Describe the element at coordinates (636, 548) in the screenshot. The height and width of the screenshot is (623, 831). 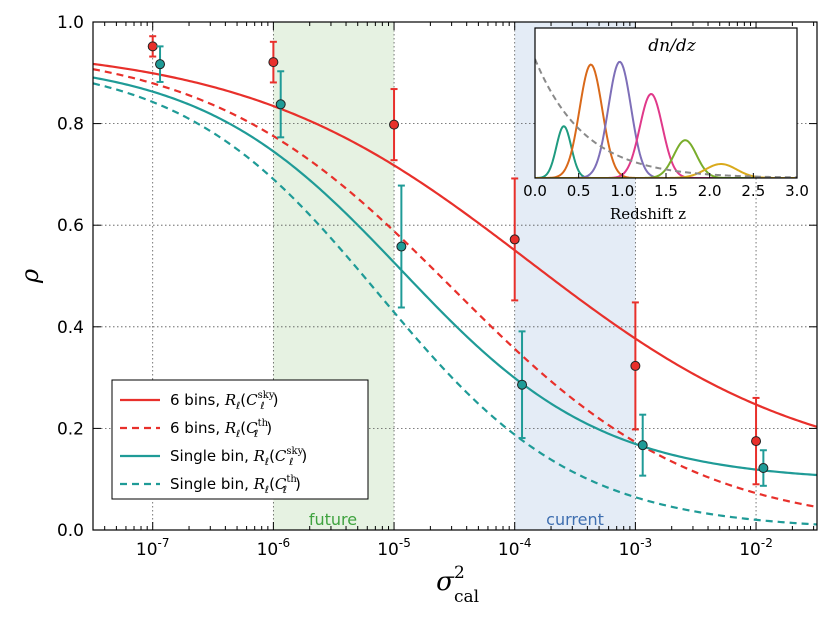
I see `x-tick-label: 10⁻³` at that location.